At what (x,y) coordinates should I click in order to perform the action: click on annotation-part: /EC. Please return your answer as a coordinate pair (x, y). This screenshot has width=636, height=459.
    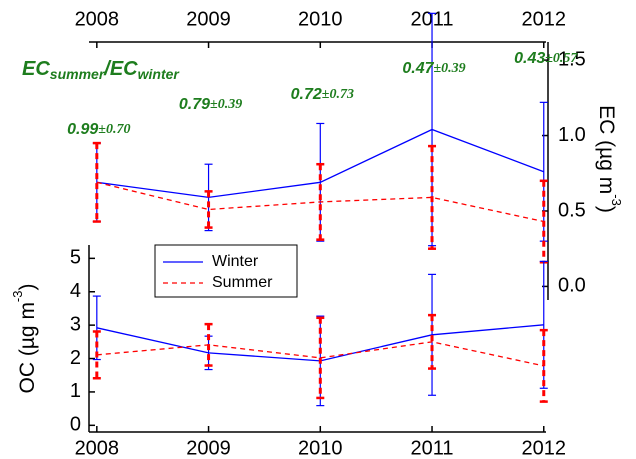
    Looking at the image, I should click on (120, 69).